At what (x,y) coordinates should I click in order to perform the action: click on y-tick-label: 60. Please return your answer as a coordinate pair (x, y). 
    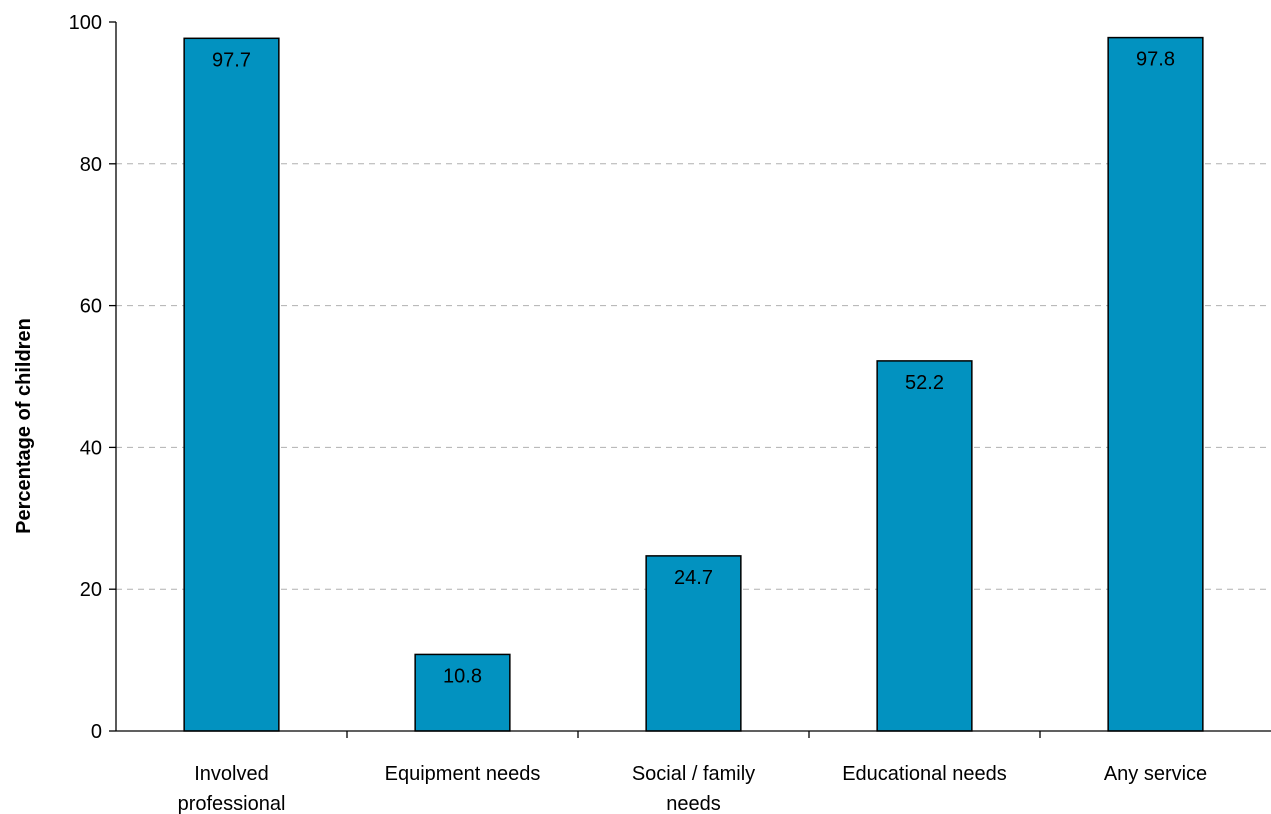
    Looking at the image, I should click on (91, 307).